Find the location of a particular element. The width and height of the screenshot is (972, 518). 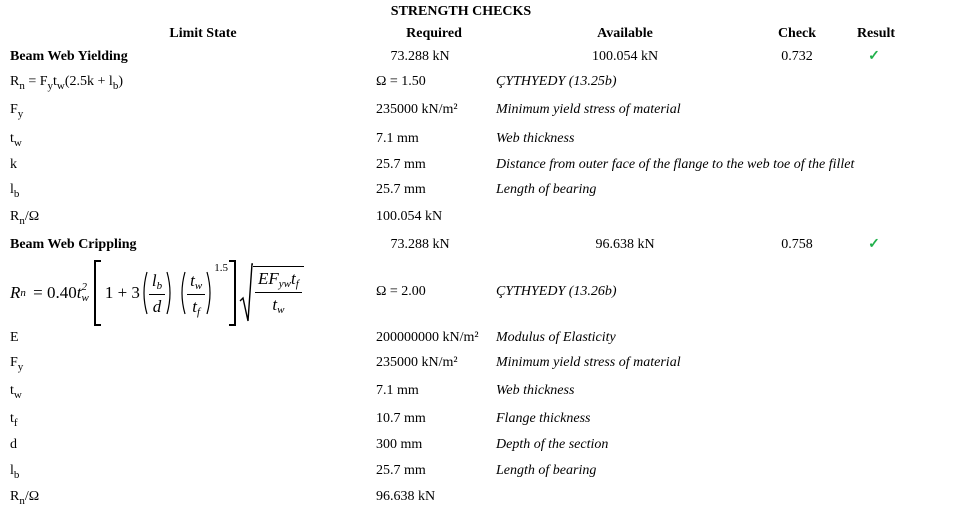

yielding-omega: Ω = 1.50 is located at coordinates (401, 81).